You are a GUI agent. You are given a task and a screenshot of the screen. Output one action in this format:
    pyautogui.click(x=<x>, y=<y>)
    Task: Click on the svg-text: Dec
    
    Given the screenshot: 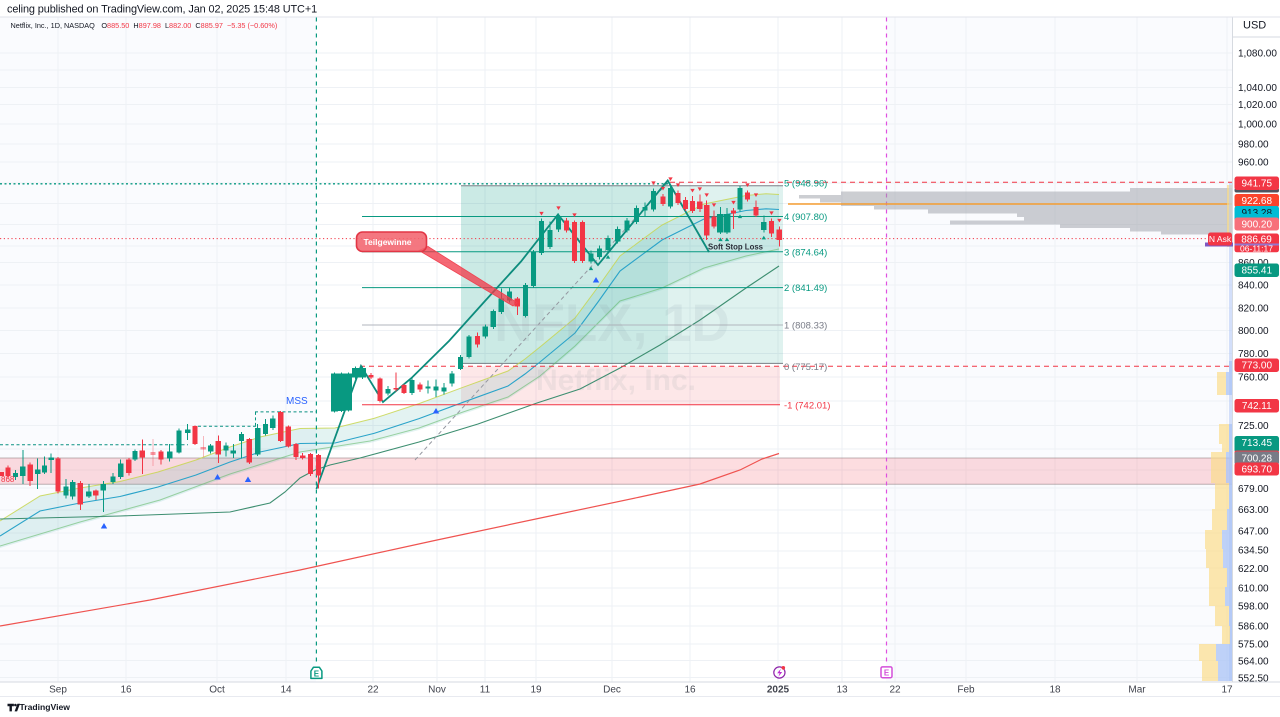 What is the action you would take?
    pyautogui.click(x=612, y=690)
    